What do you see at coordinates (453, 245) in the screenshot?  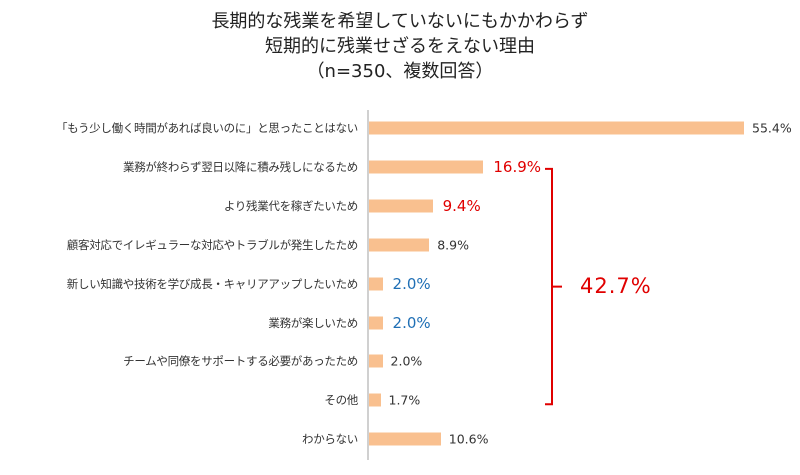 I see `data-label: 8.9%` at bounding box center [453, 245].